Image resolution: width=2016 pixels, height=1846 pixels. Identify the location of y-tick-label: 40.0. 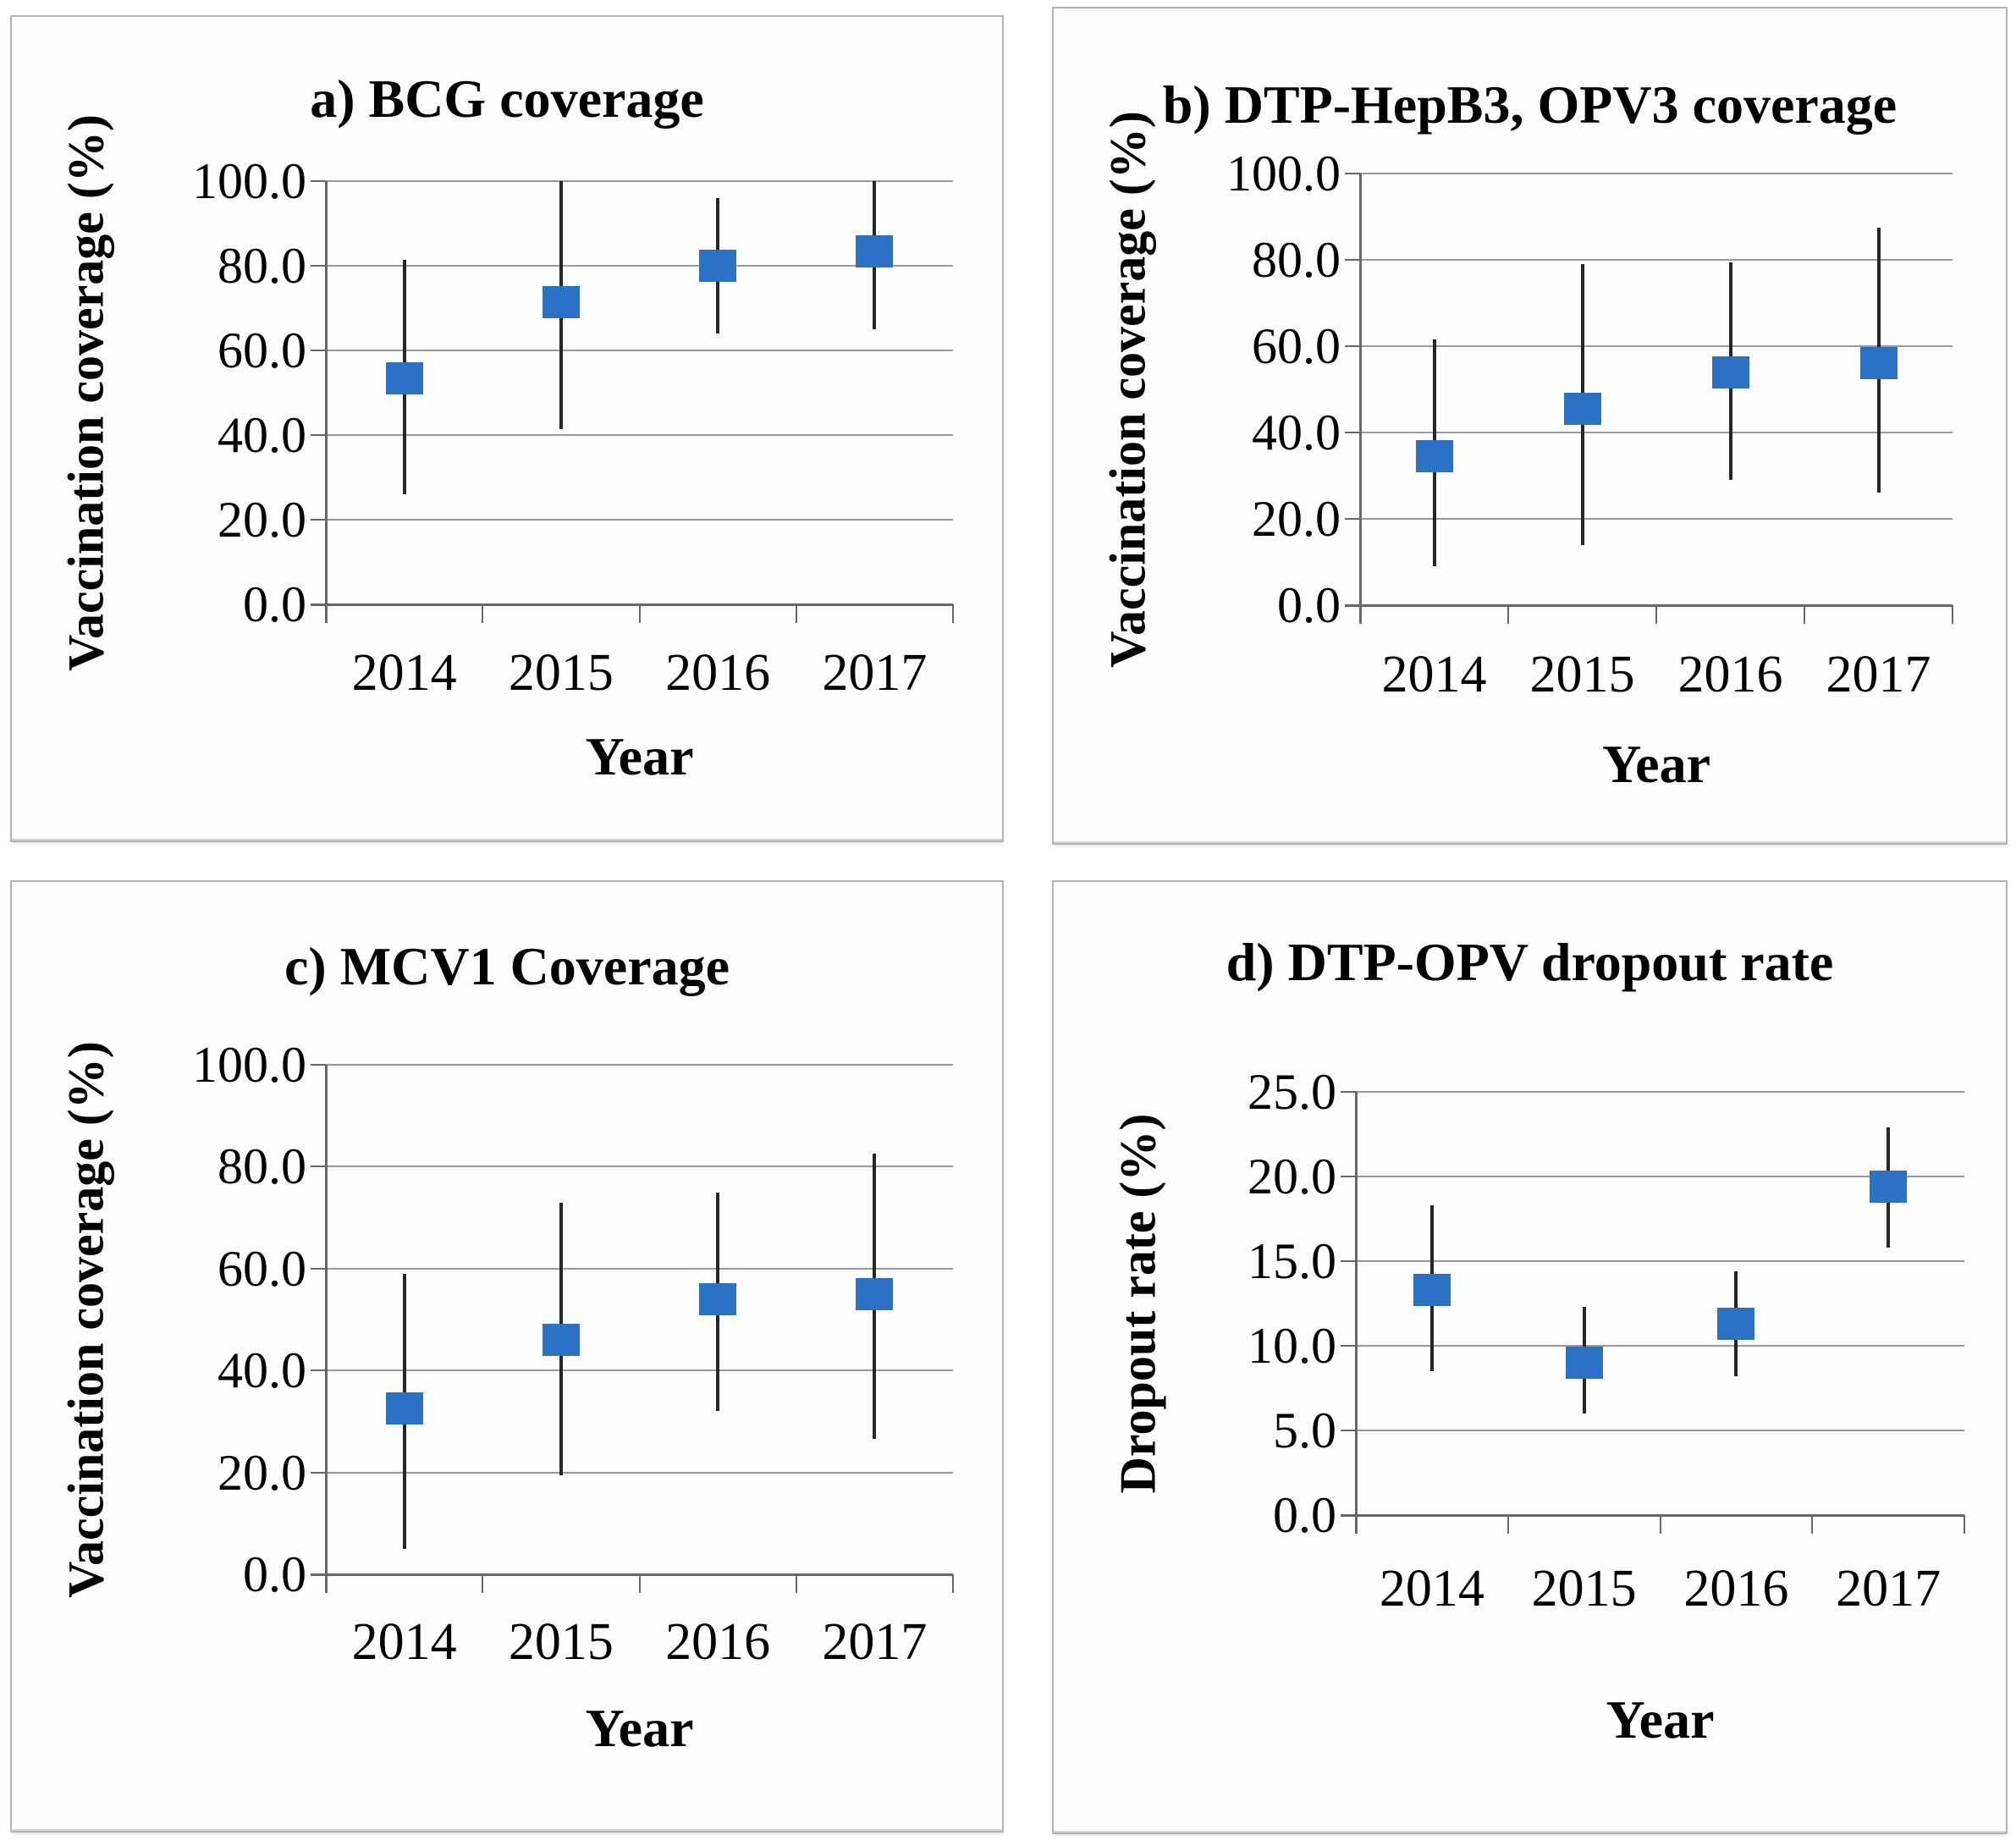
(262, 435).